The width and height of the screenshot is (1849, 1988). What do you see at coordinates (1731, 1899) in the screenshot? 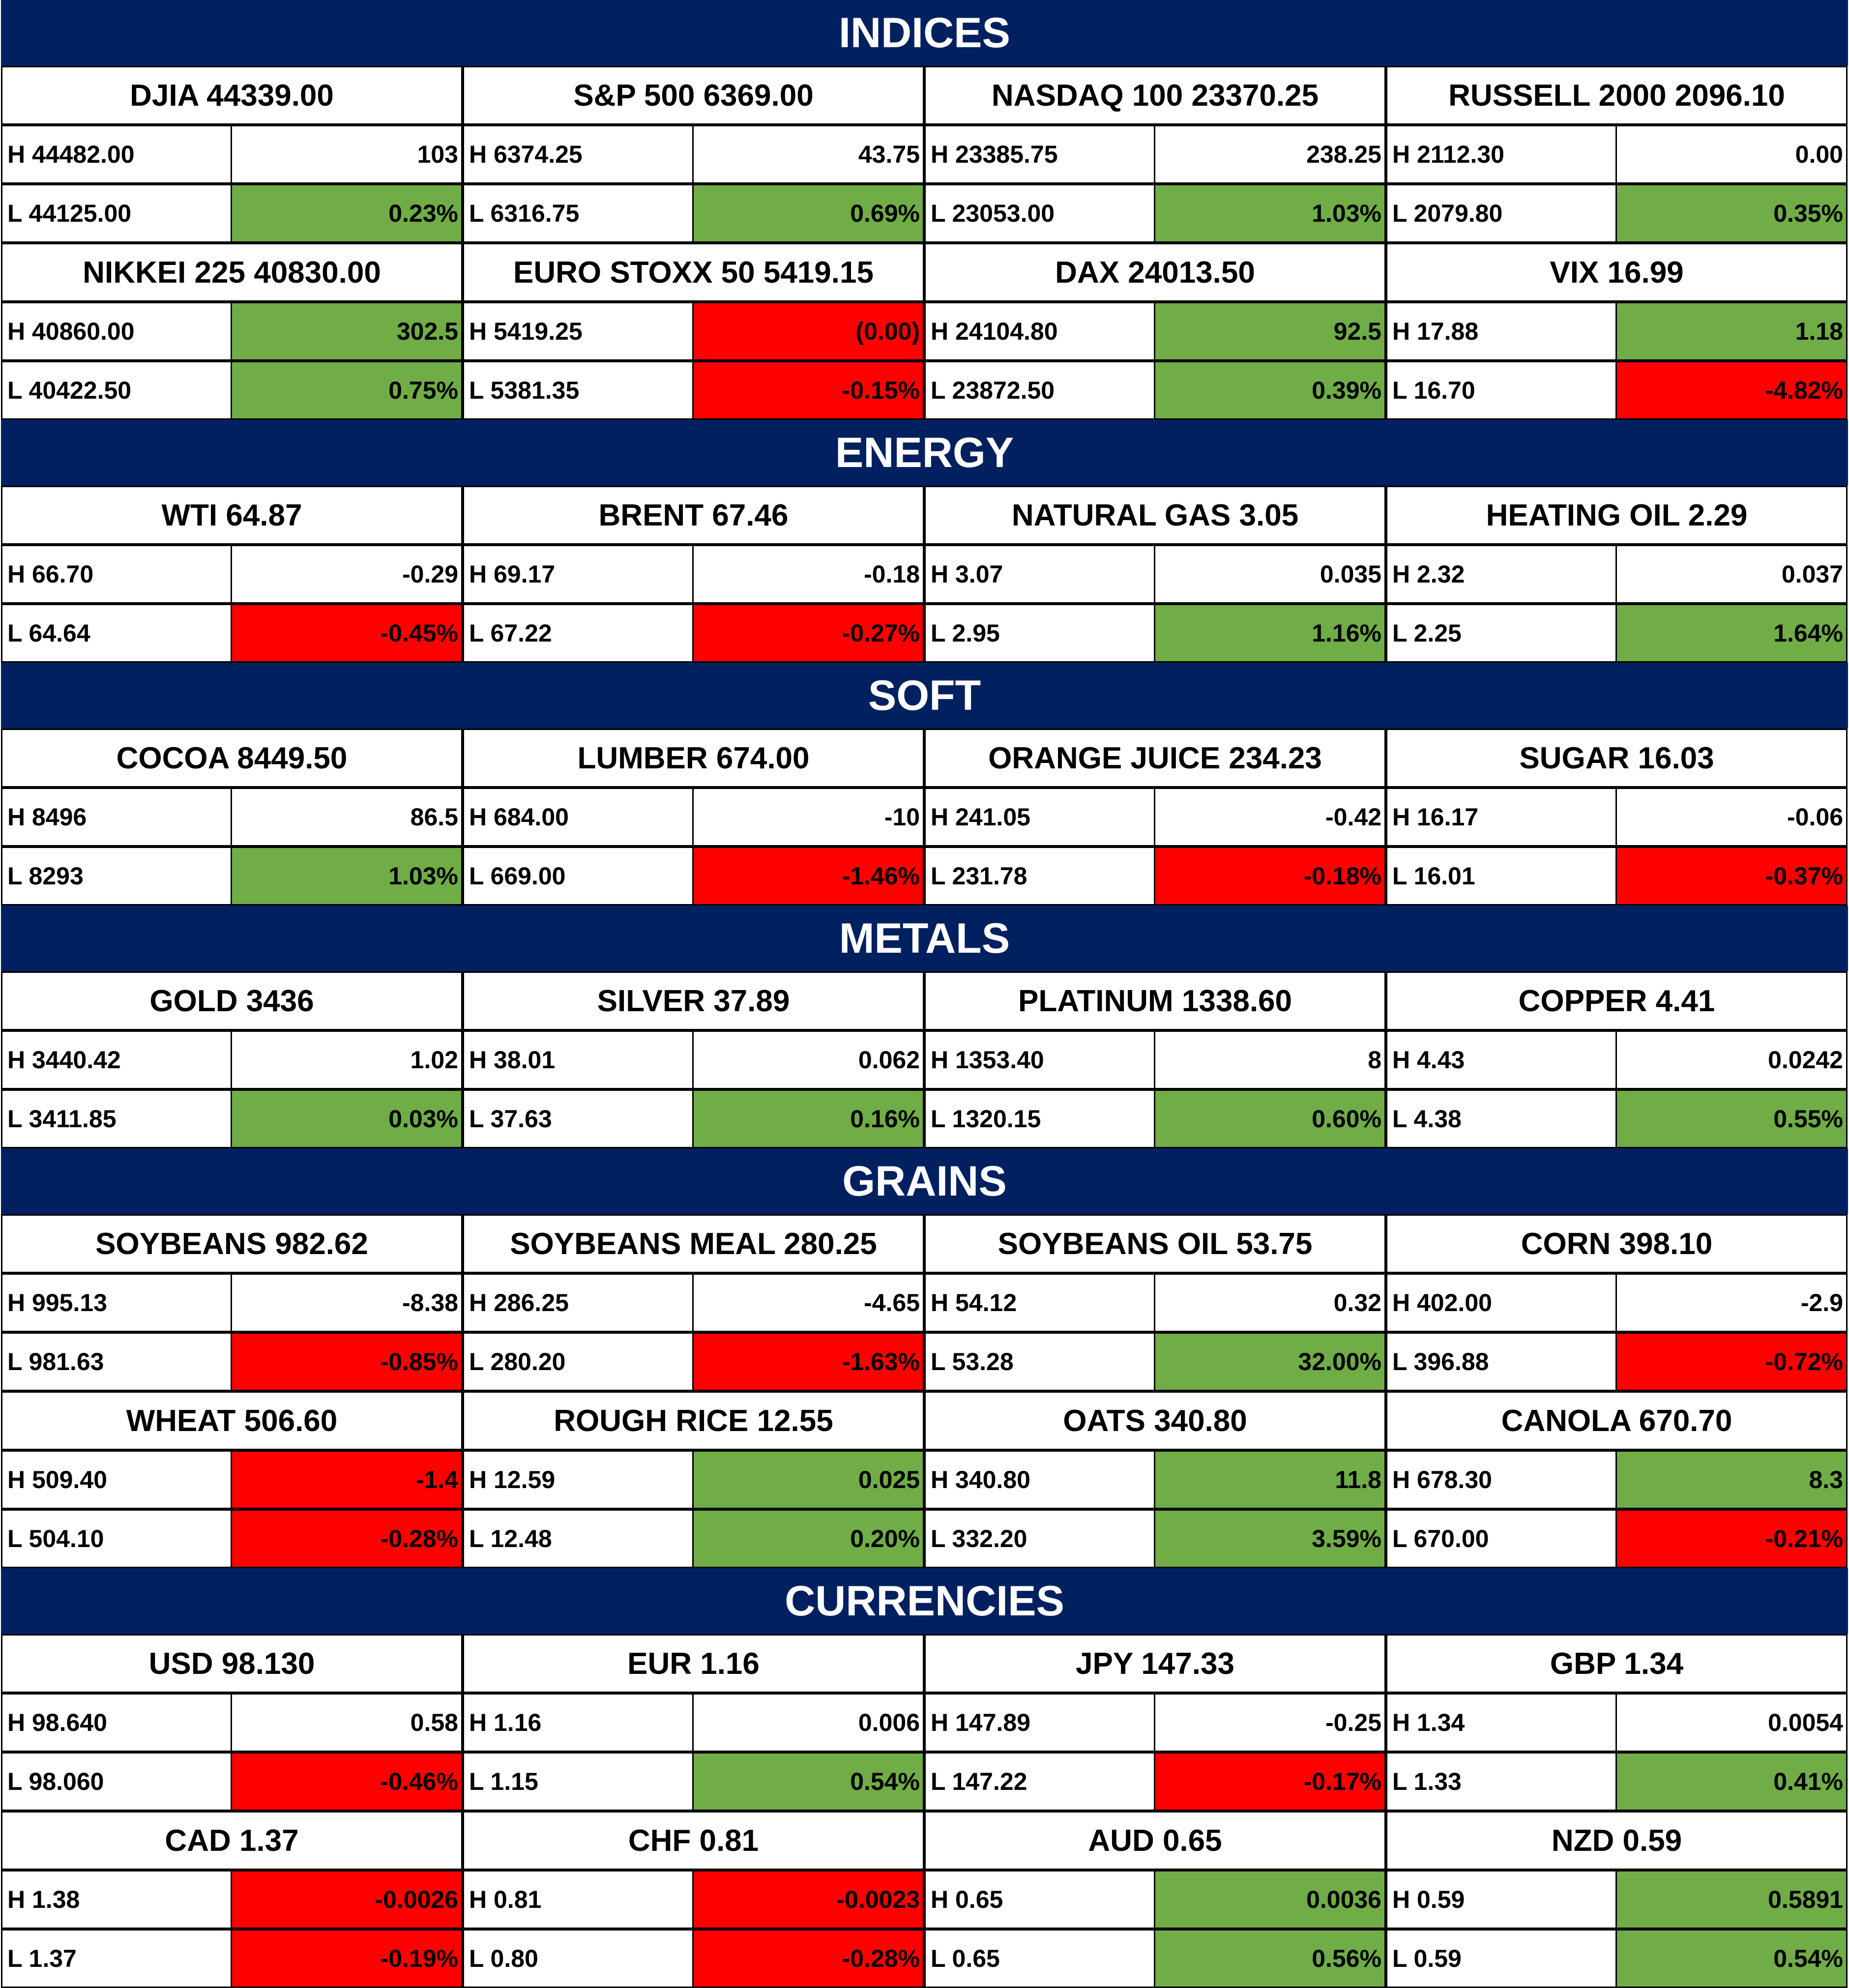
I see `instrument-change: 0.5891` at bounding box center [1731, 1899].